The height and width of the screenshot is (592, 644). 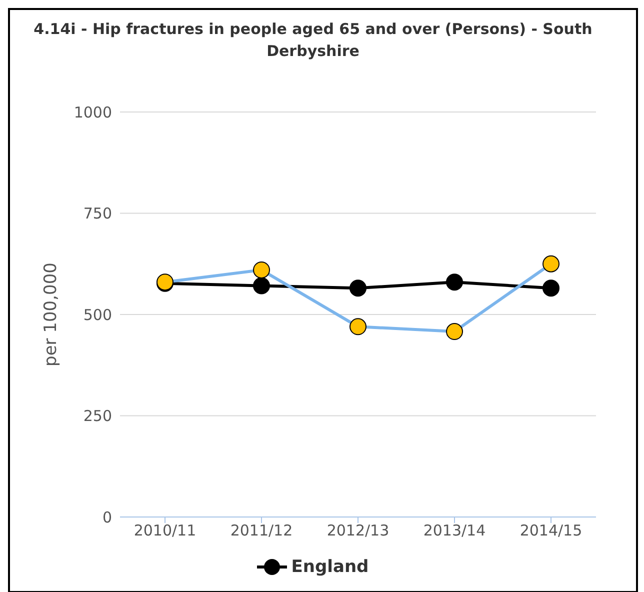 I want to click on y-tick-label: 1000, so click(x=93, y=112).